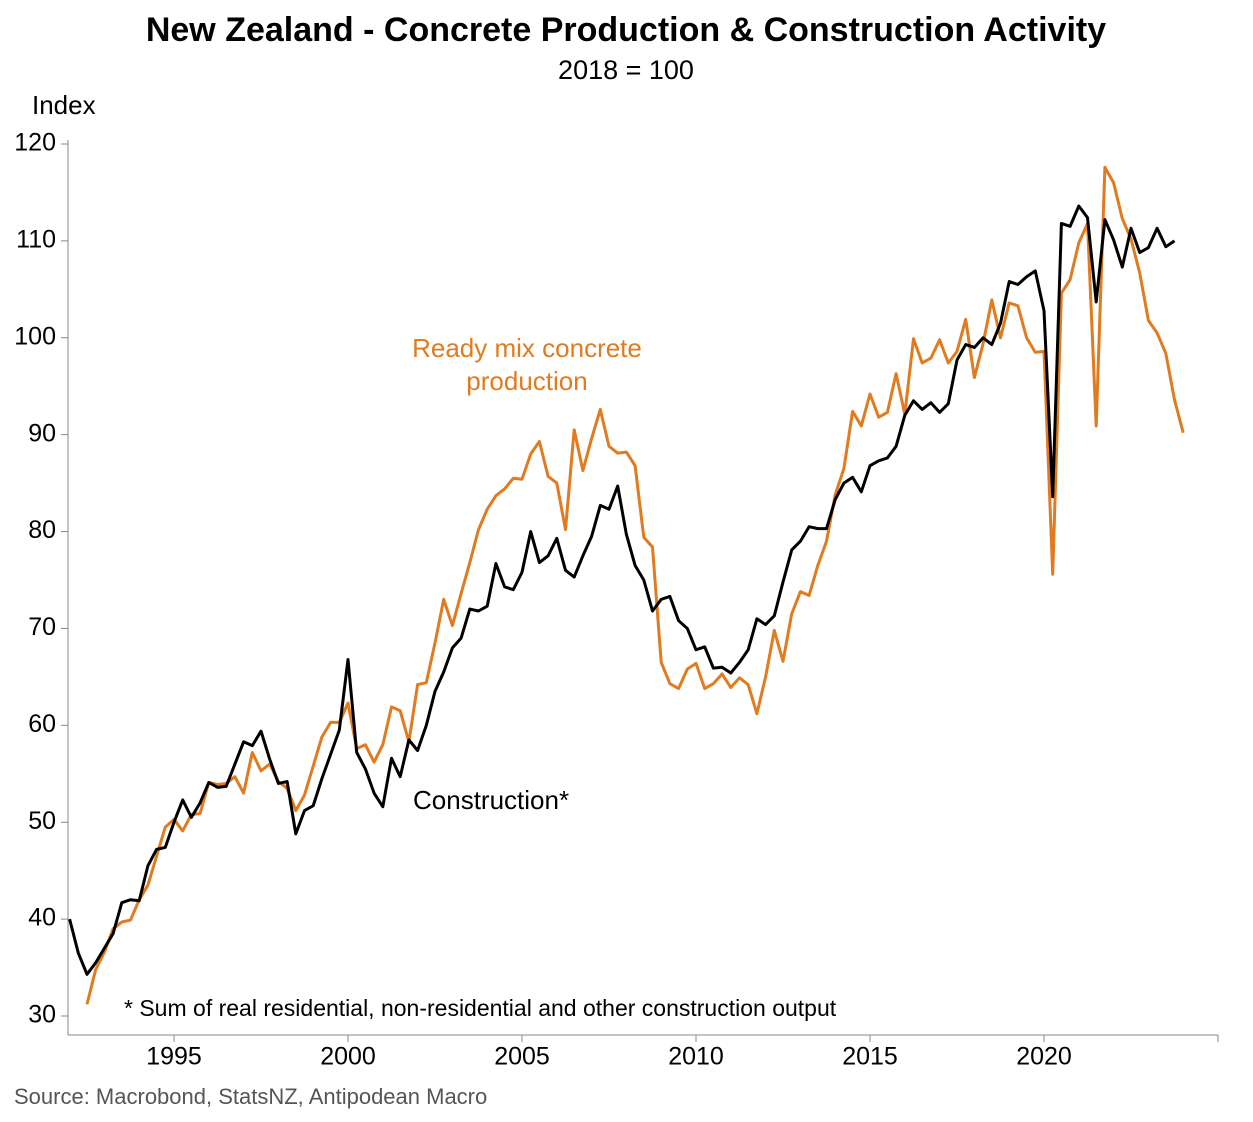  What do you see at coordinates (42, 918) in the screenshot?
I see `y-tick-label: 40` at bounding box center [42, 918].